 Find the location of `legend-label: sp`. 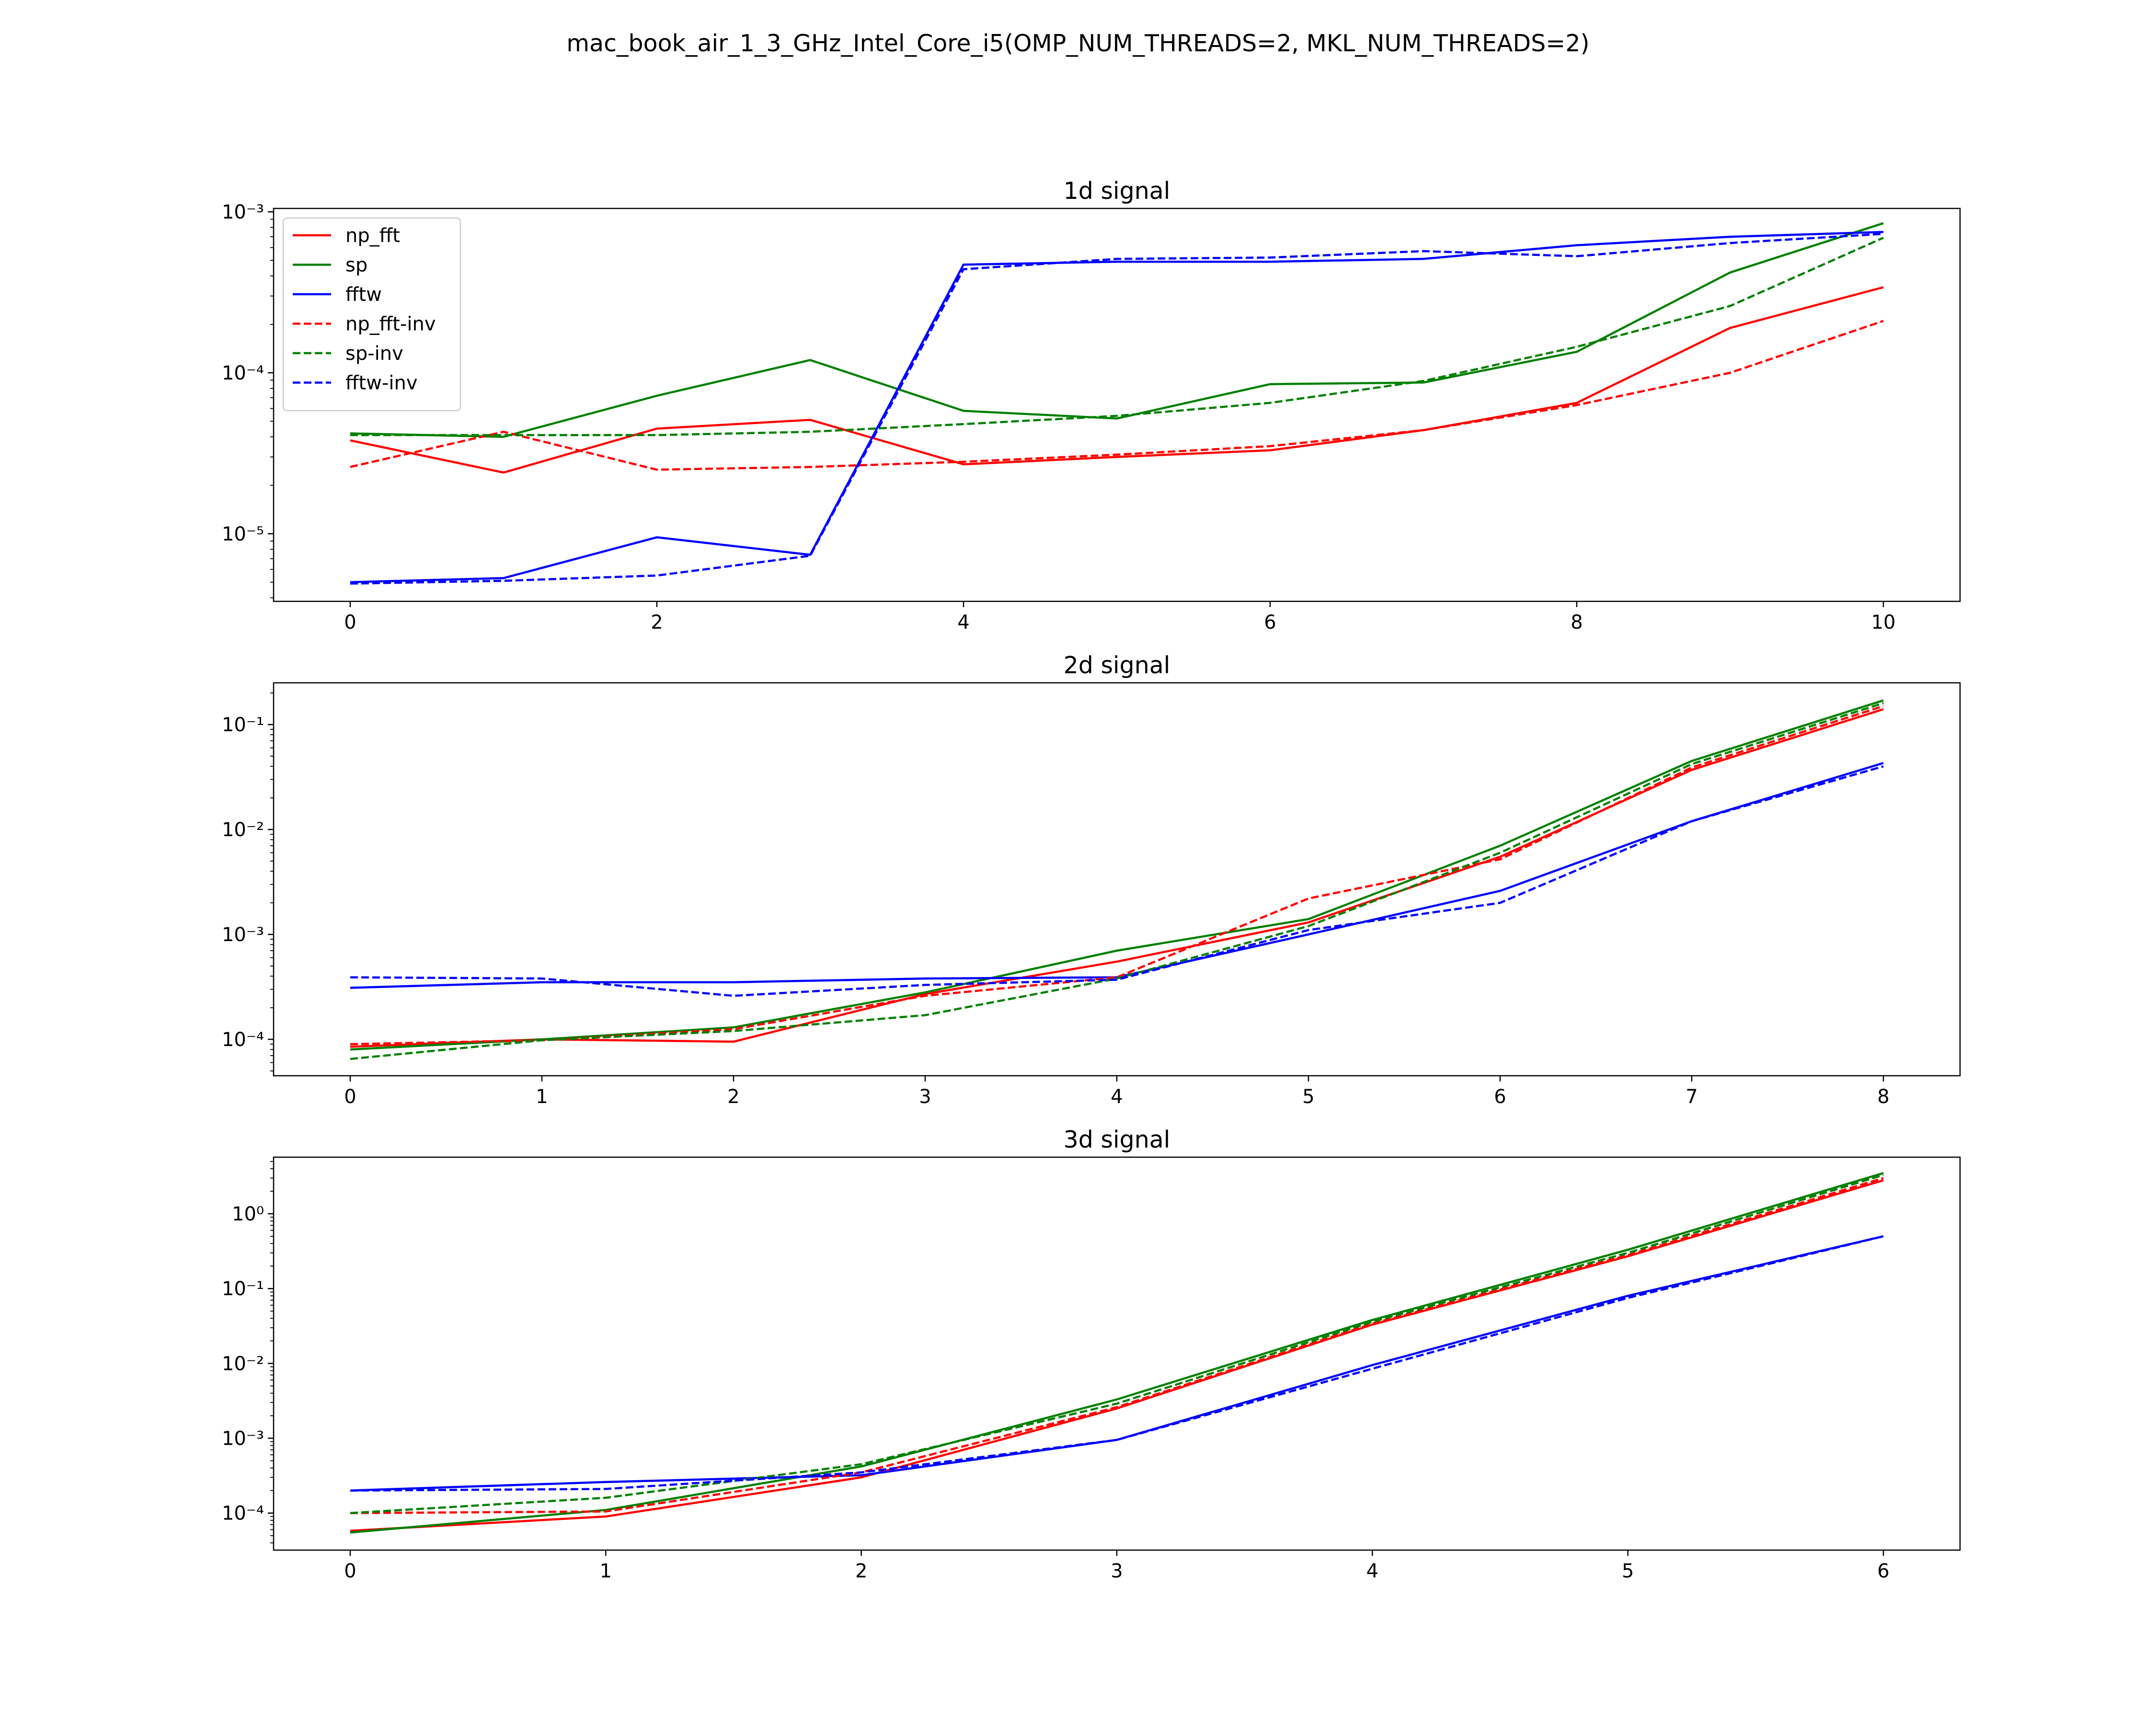

legend-label: sp is located at coordinates (356, 265).